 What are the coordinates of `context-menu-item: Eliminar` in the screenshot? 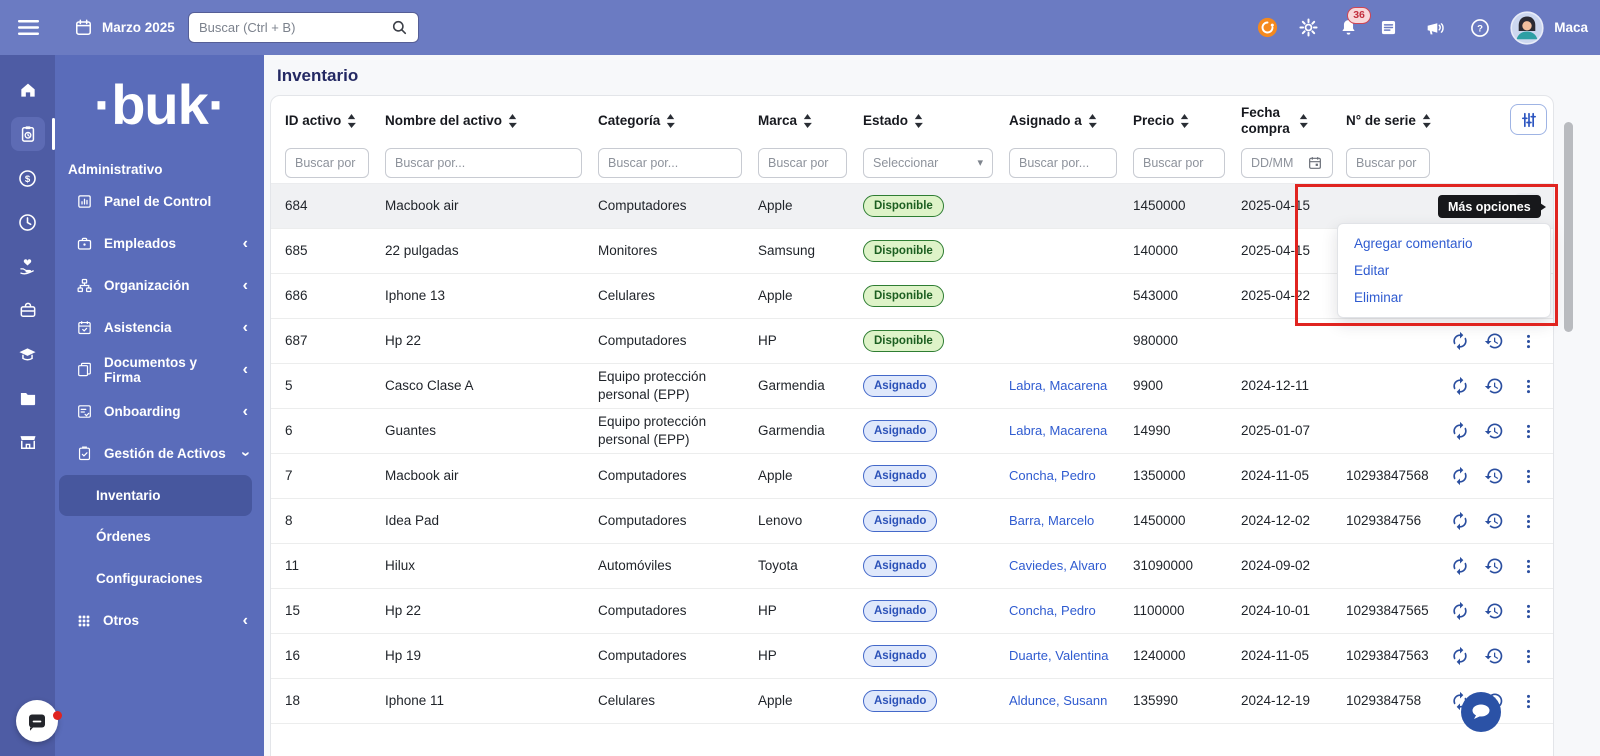 It's located at (1378, 297).